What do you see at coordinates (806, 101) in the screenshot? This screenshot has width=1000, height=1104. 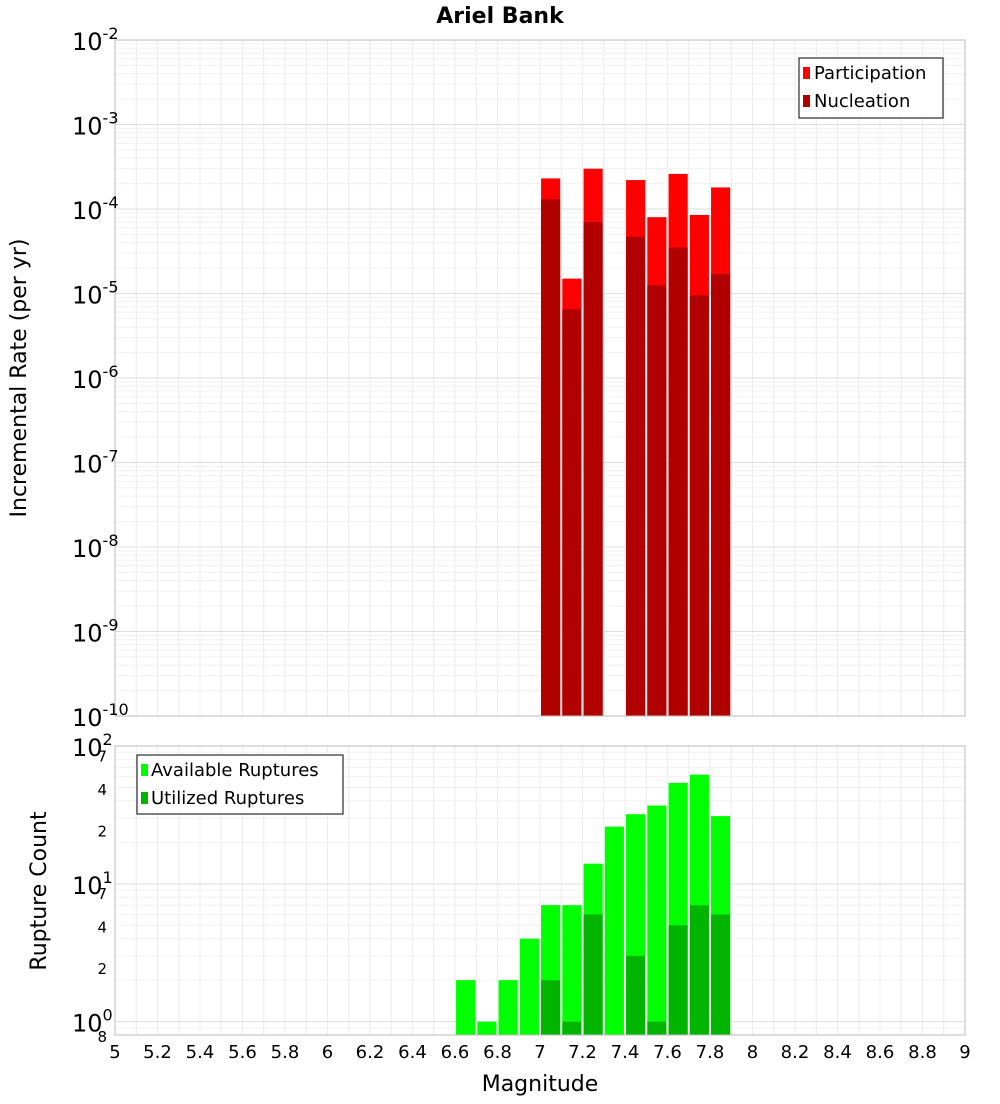 I see `legend-swatch-nucleation` at bounding box center [806, 101].